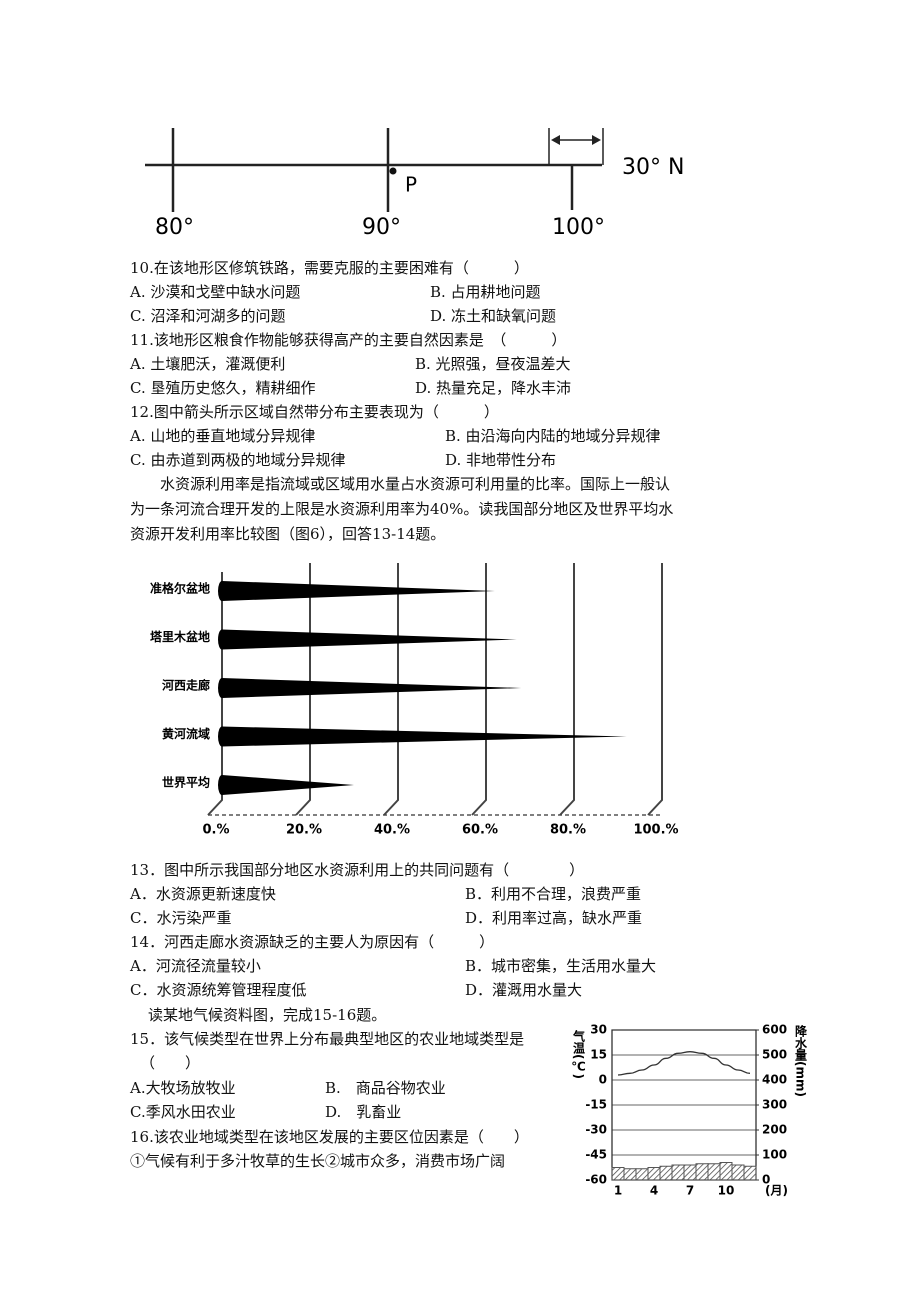  What do you see at coordinates (493, 316) in the screenshot?
I see `option: D. 冻土和缺氧问题` at bounding box center [493, 316].